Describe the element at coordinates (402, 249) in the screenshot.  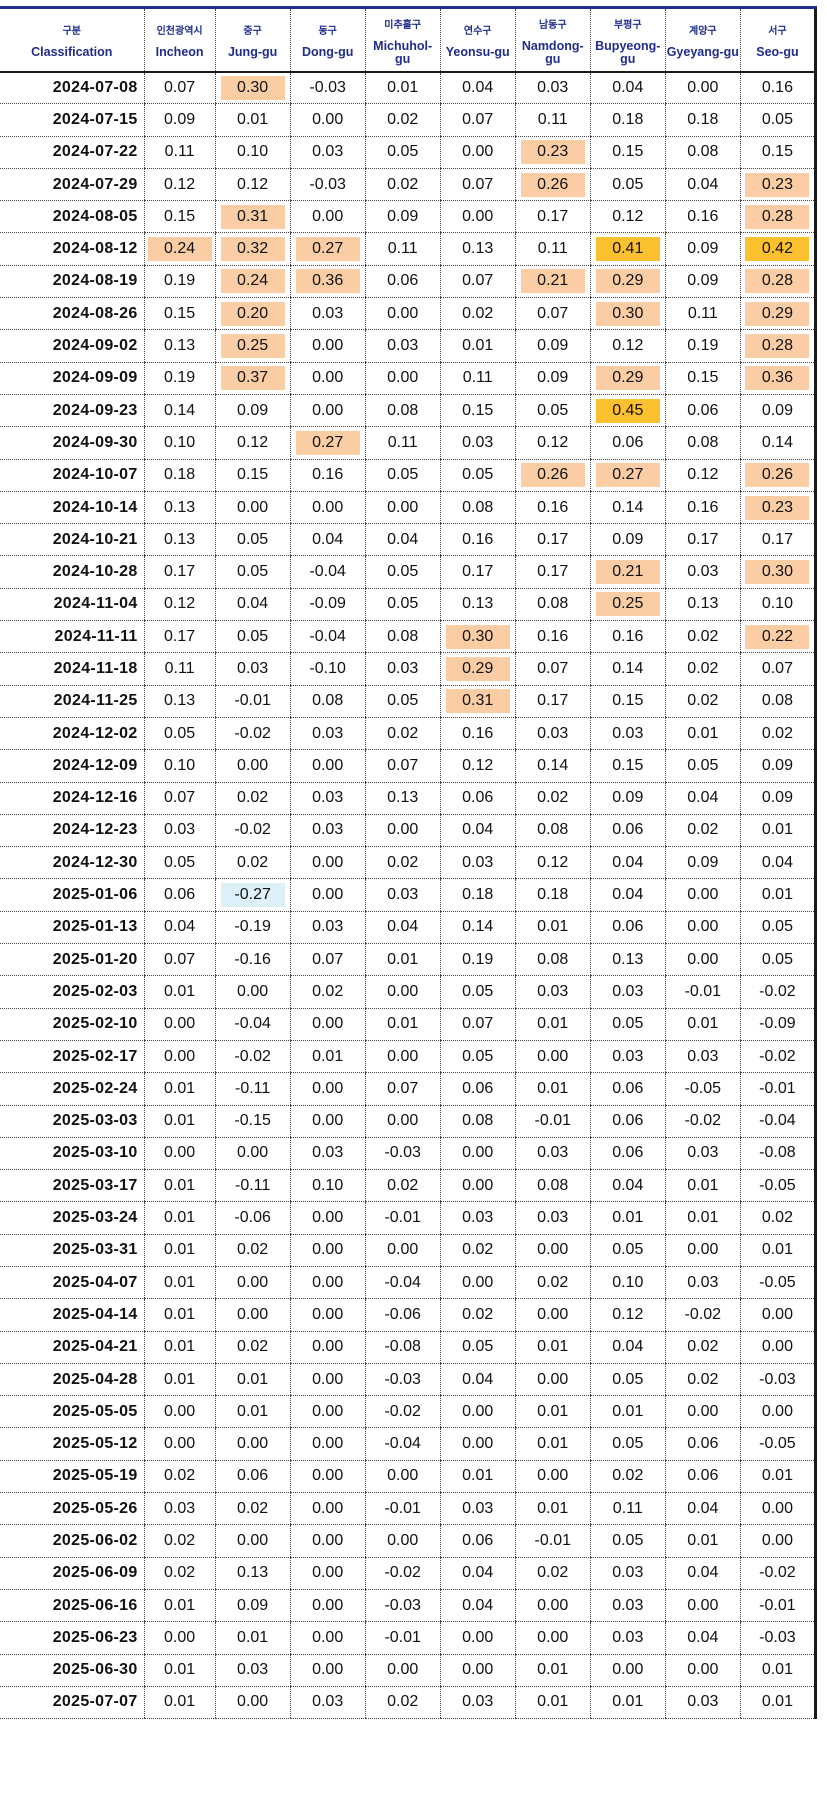
I see `value-cell: 0.11` at that location.